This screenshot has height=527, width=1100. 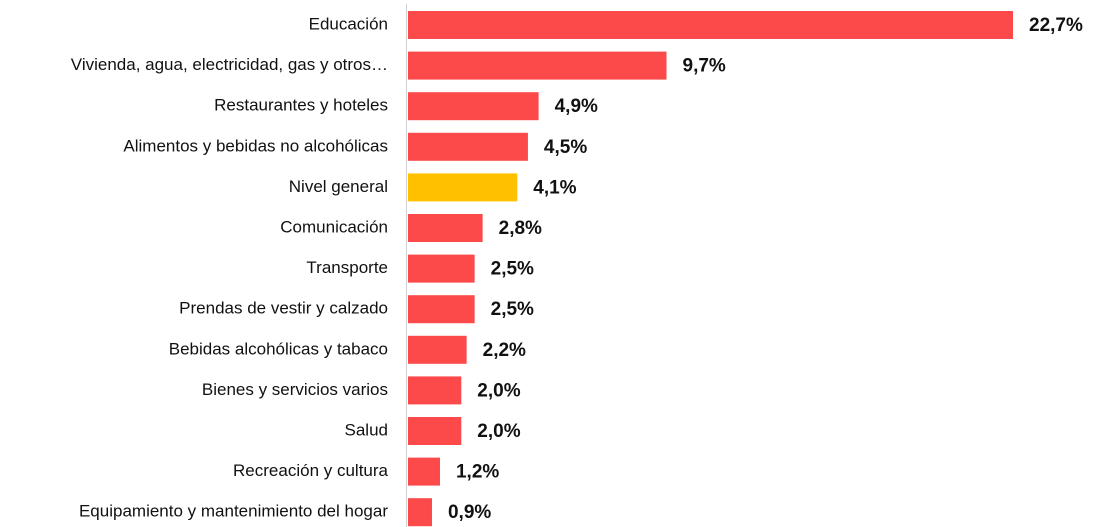 What do you see at coordinates (278, 348) in the screenshot?
I see `category-label: Bebidas alcohólicas y tabaco` at bounding box center [278, 348].